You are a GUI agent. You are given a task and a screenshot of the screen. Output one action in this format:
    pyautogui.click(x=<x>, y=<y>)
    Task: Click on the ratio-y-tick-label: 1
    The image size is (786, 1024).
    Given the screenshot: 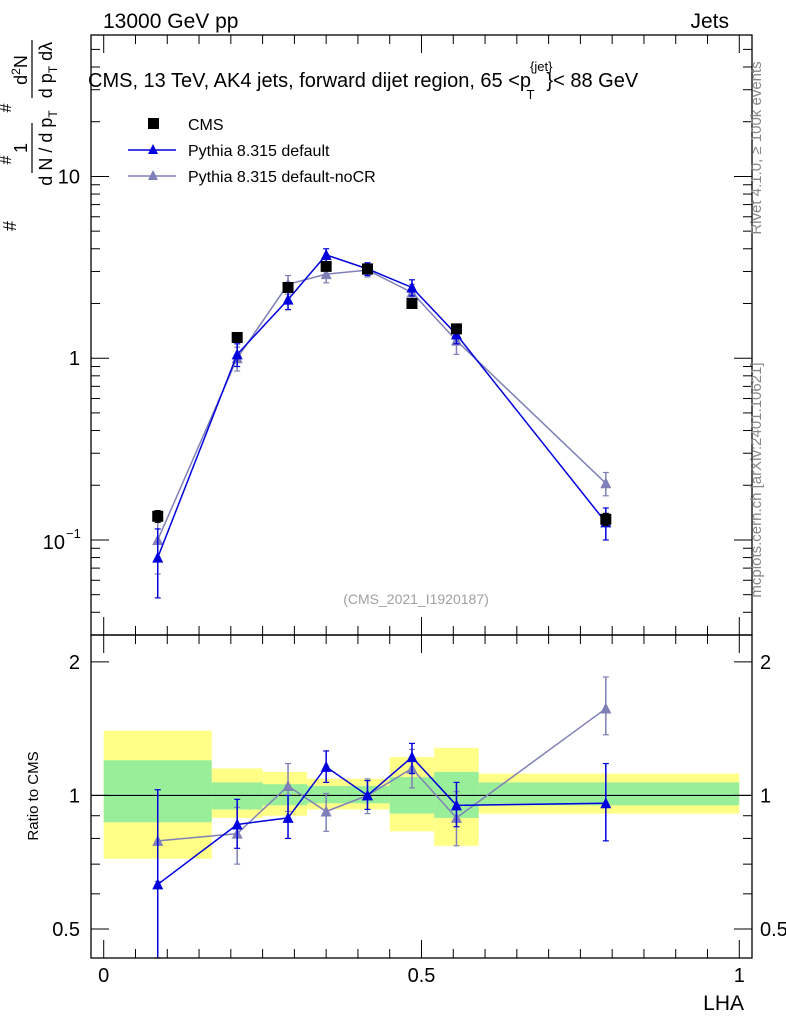 What is the action you would take?
    pyautogui.click(x=74, y=796)
    